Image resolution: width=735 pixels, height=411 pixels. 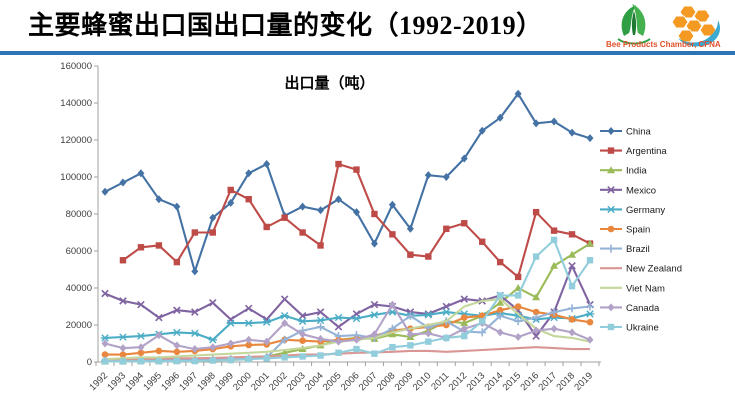 What do you see at coordinates (347, 327) in the screenshot?
I see `series-line-canada` at bounding box center [347, 327].